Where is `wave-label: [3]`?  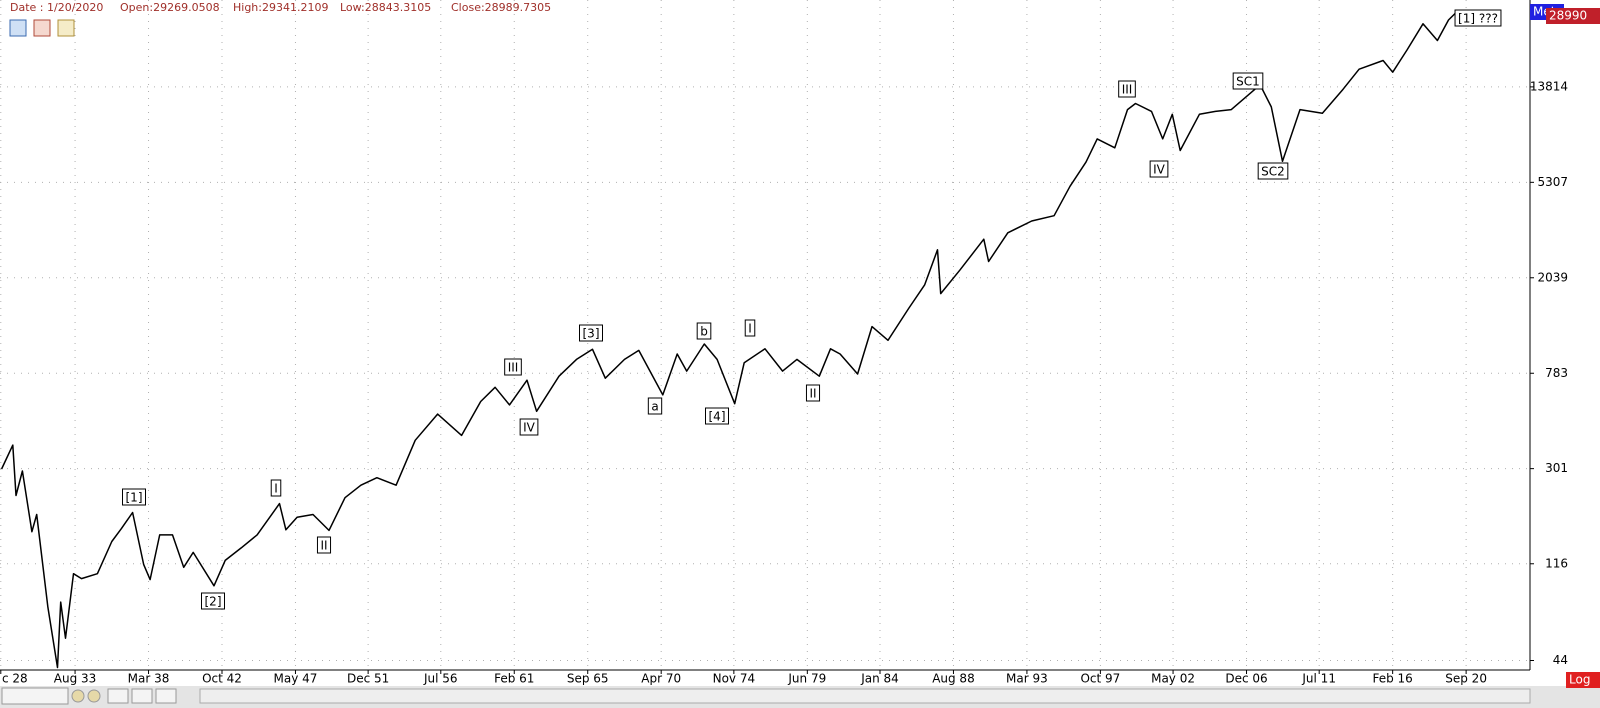
wave-label: [3] is located at coordinates (591, 333).